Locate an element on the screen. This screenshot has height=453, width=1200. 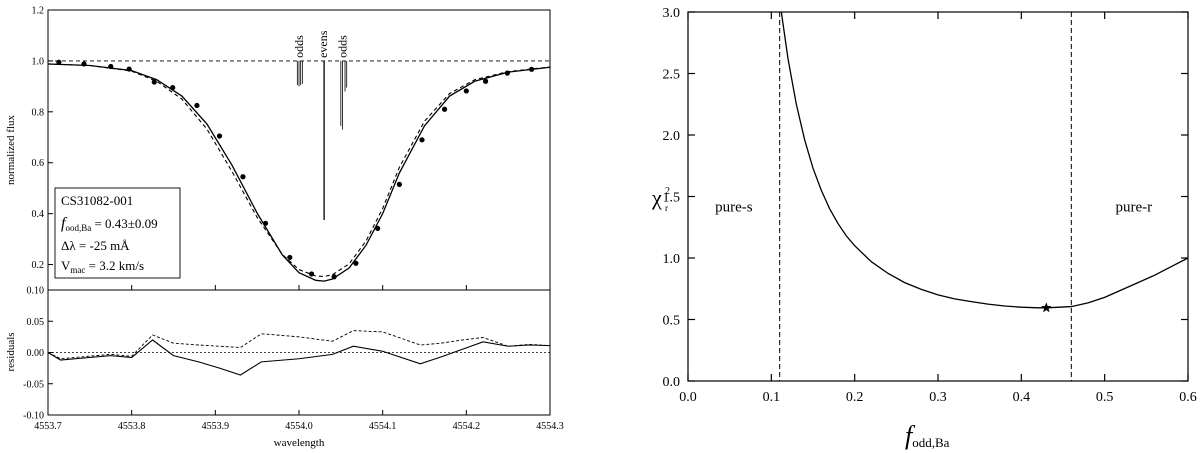
chi-xtick-label-6: 0.6 is located at coordinates (1188, 397).